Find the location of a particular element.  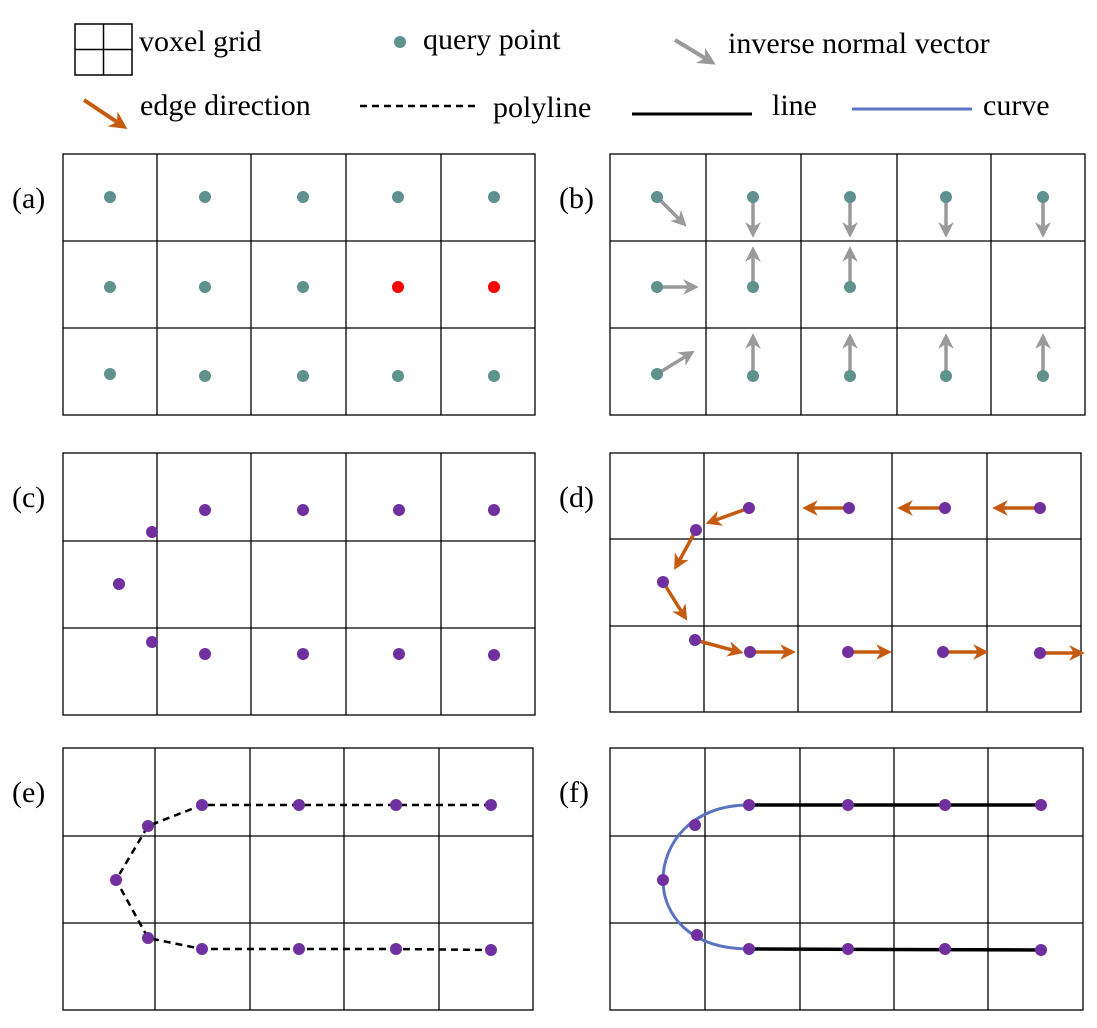

panel-f: (f) is located at coordinates (821, 879).